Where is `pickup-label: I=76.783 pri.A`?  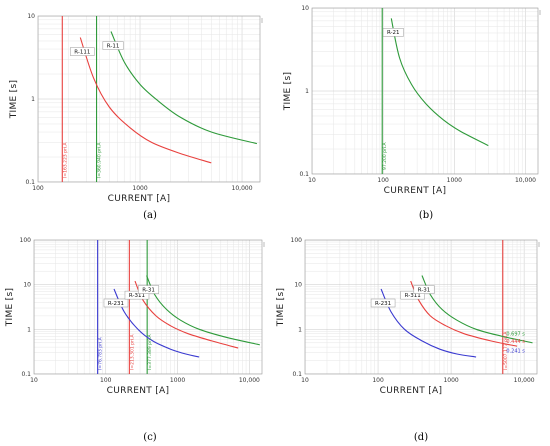
pickup-label: I=76.783 pri.A is located at coordinates (101, 353).